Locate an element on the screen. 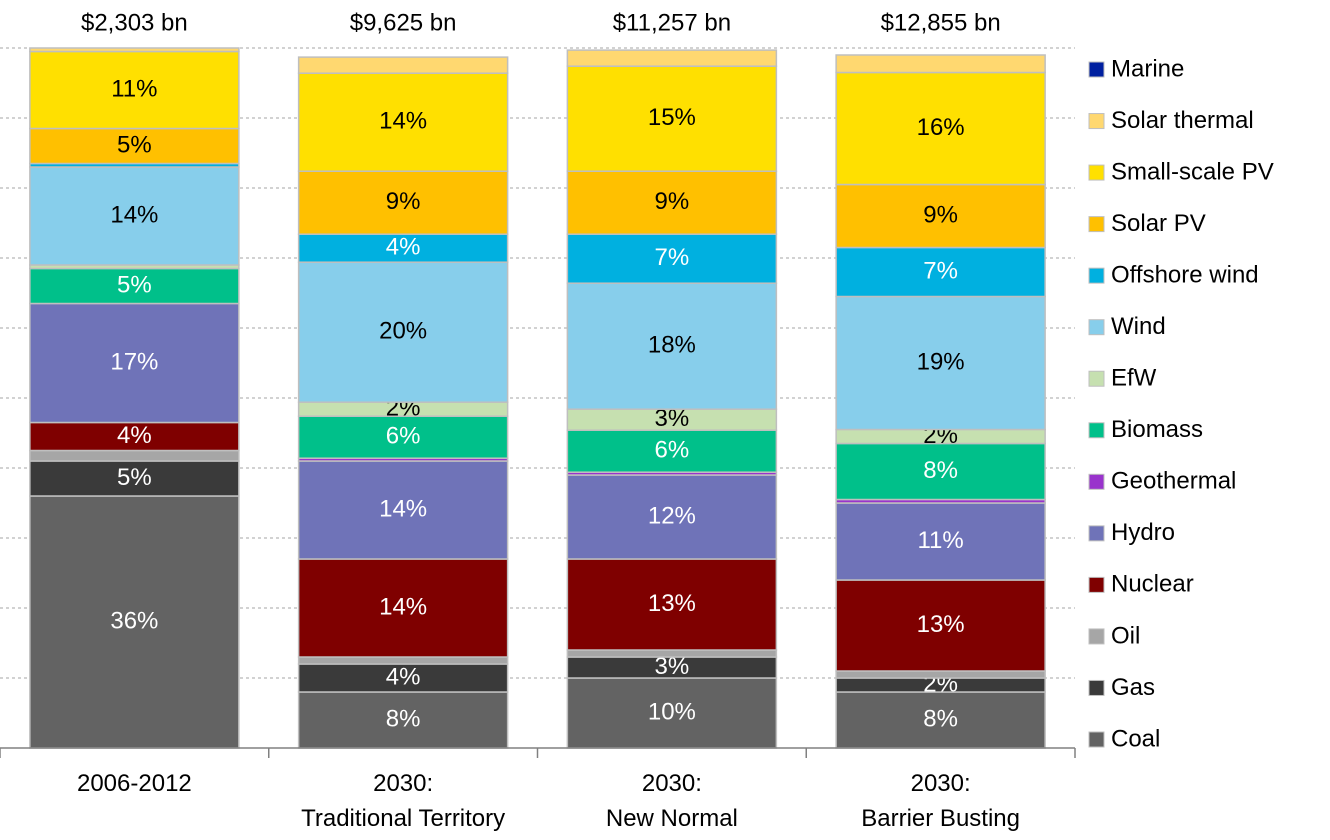  legend-label: Geothermal is located at coordinates (1173, 481).